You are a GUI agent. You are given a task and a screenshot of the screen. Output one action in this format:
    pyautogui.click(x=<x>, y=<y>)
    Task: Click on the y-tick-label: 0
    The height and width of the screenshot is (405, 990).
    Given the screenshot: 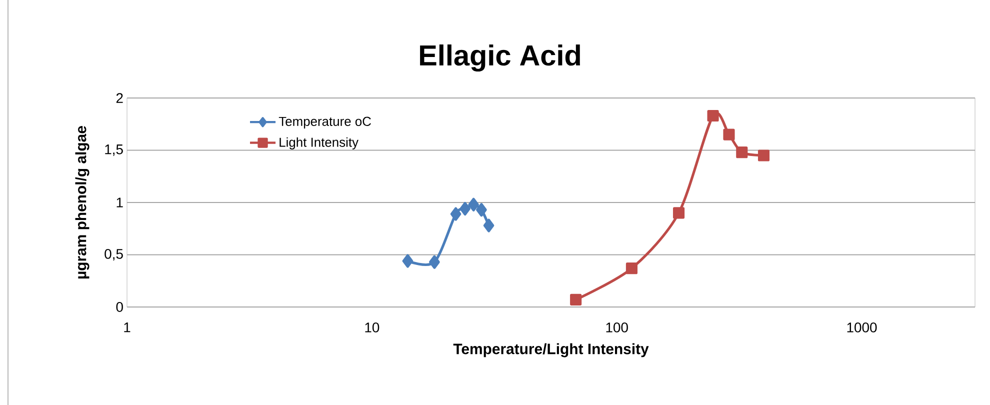 What is the action you would take?
    pyautogui.click(x=119, y=307)
    